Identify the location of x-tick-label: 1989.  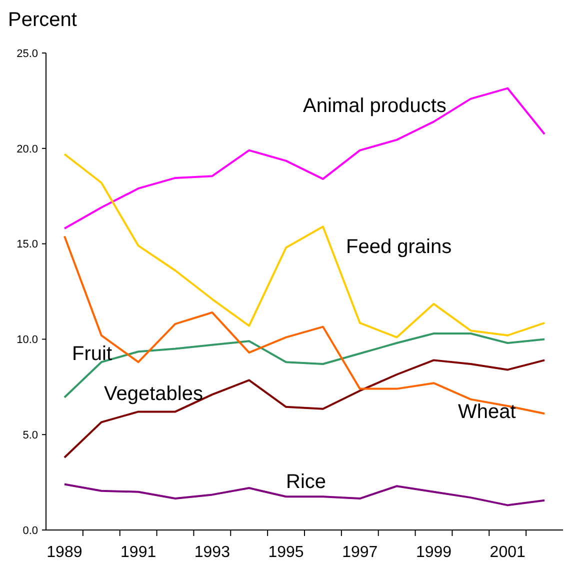
(64, 552).